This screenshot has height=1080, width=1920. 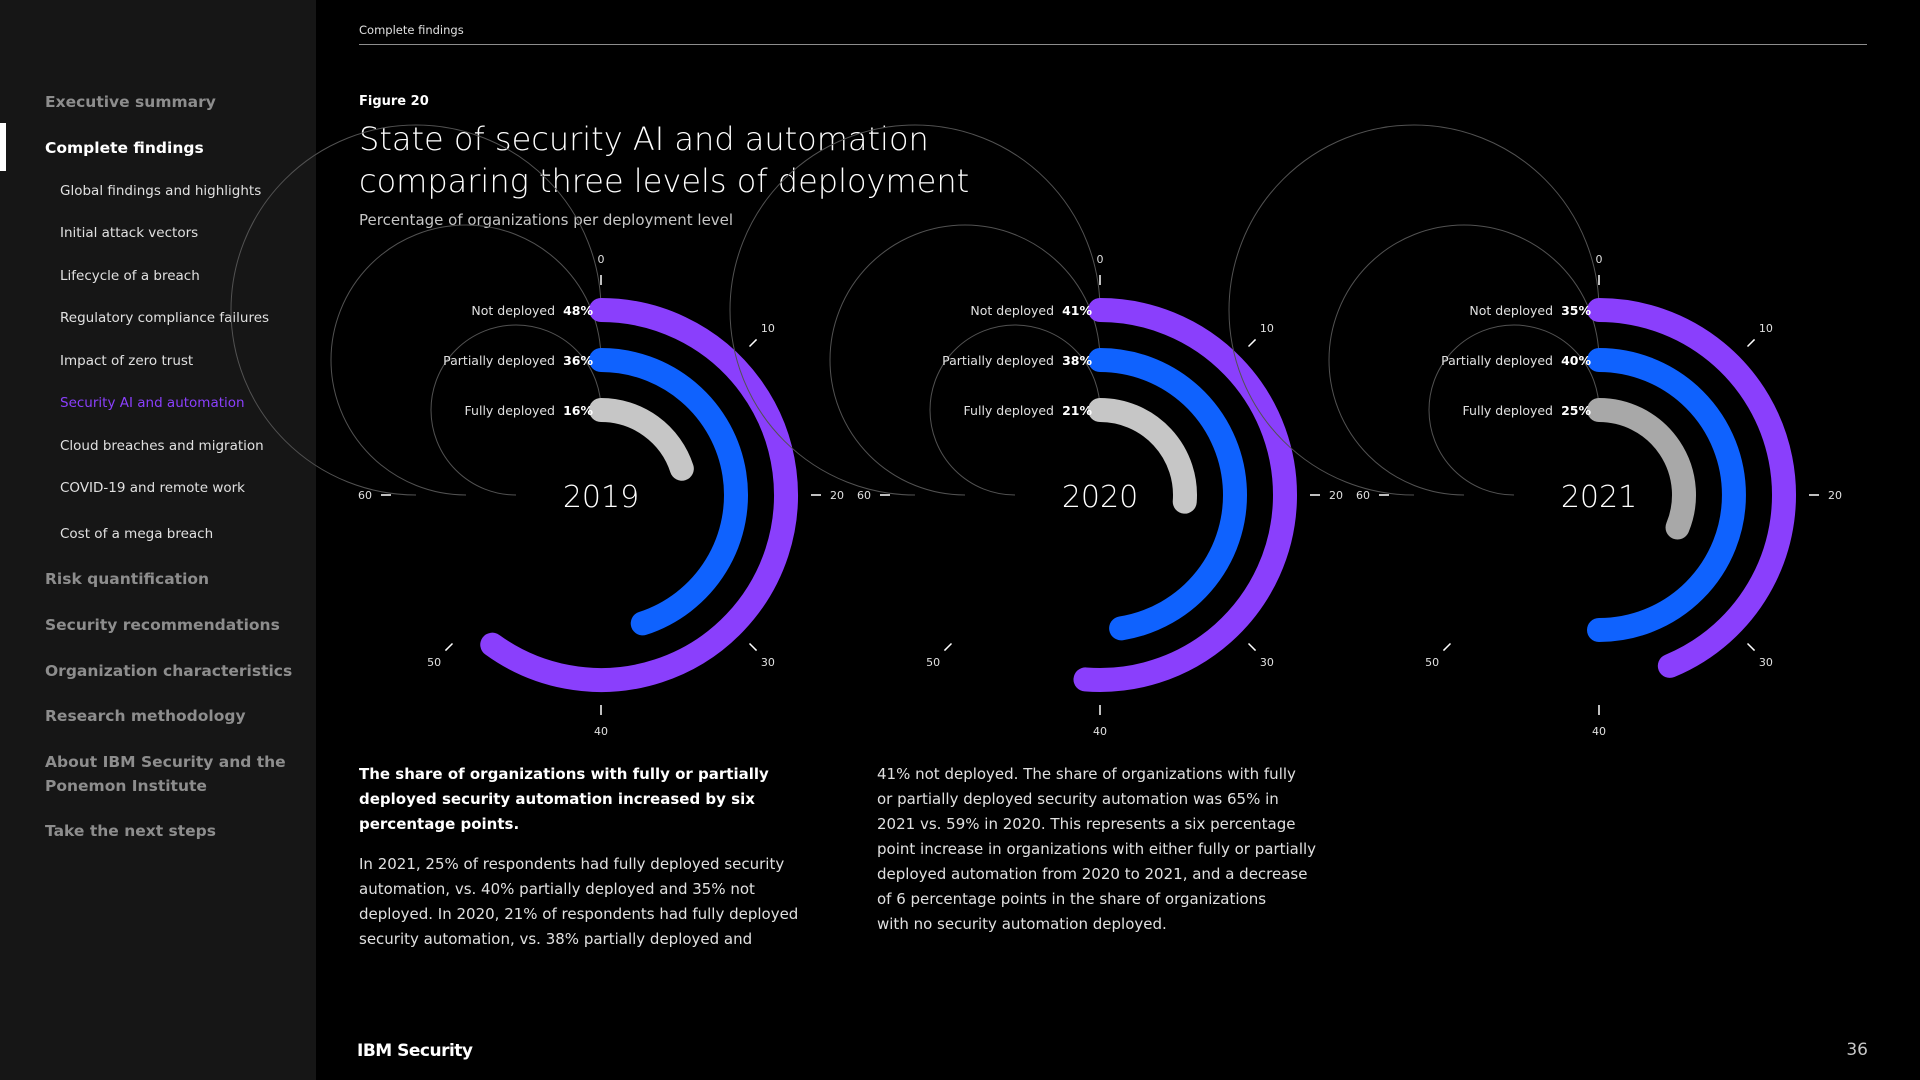 I want to click on value-label: 48%, so click(x=578, y=310).